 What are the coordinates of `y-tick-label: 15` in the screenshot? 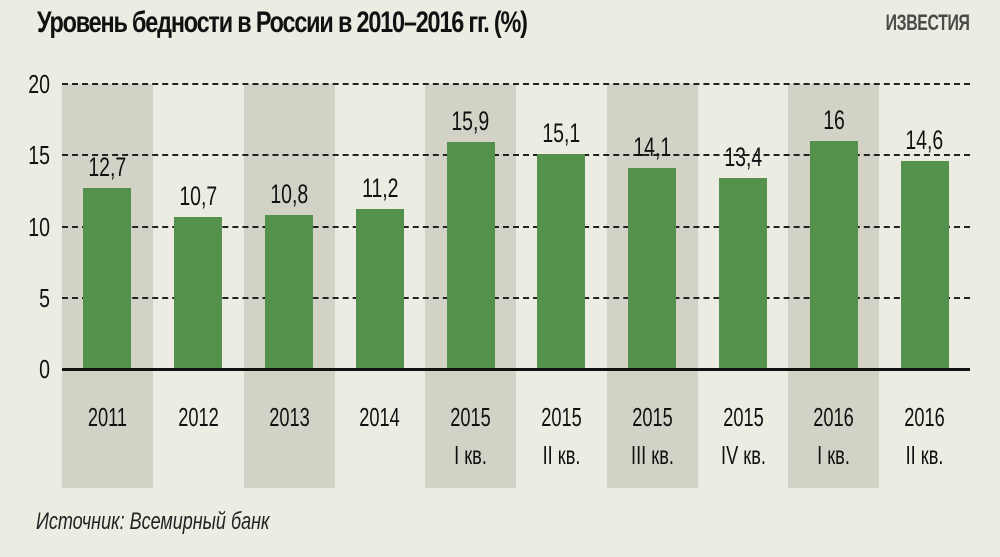 It's located at (39, 155).